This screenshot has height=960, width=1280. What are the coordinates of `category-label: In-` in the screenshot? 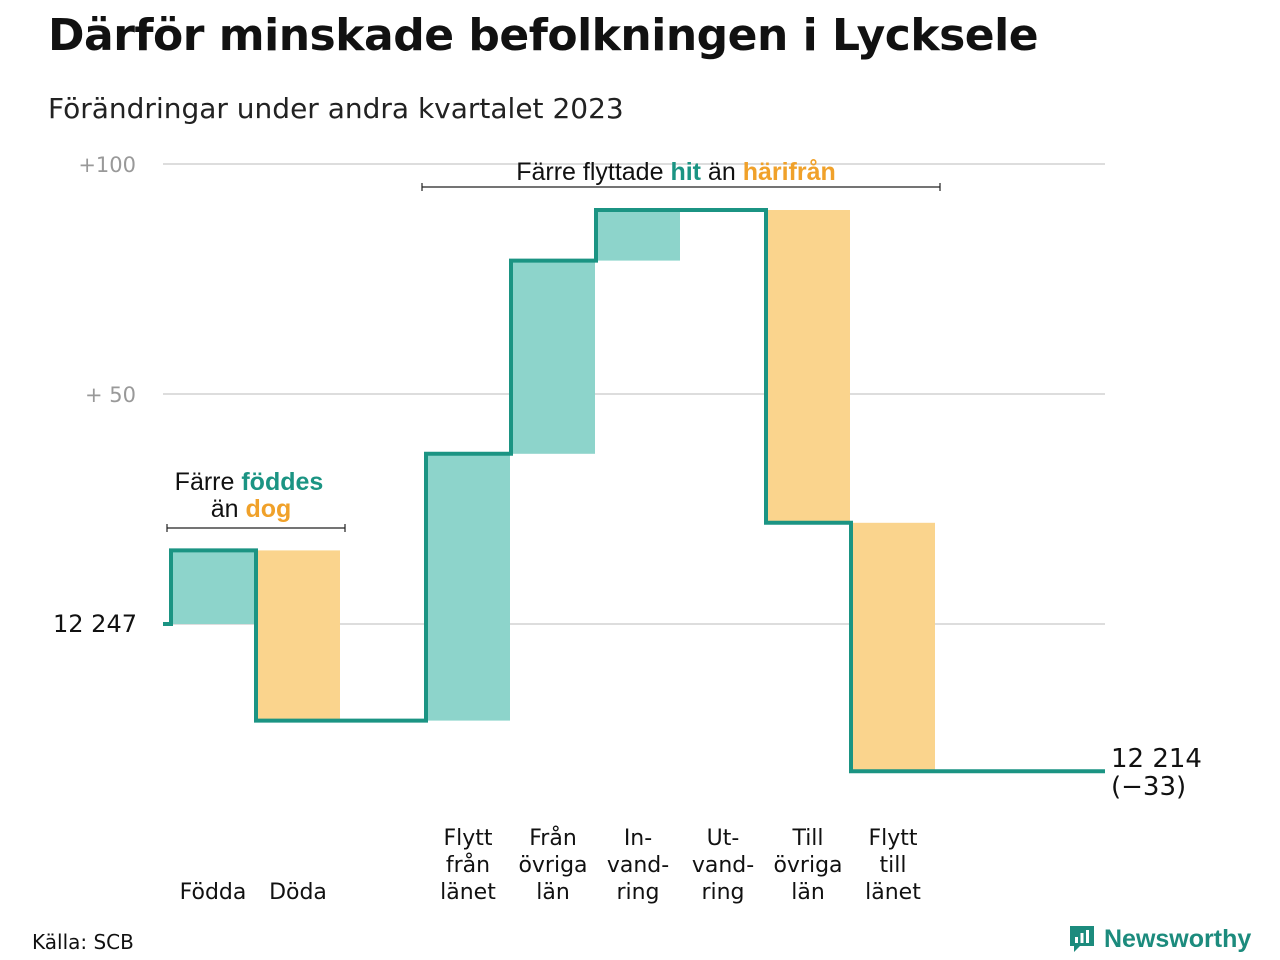 It's located at (638, 838).